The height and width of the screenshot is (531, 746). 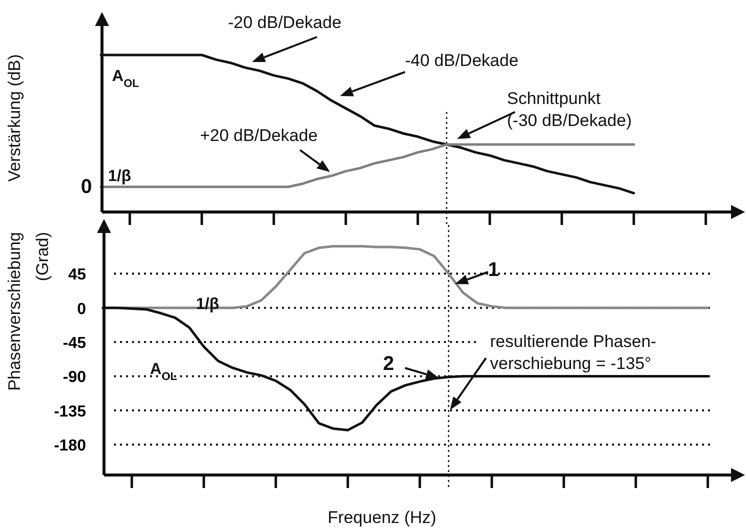 I want to click on y-axis-title: Phasenverschiebung (Grad), so click(x=28, y=311).